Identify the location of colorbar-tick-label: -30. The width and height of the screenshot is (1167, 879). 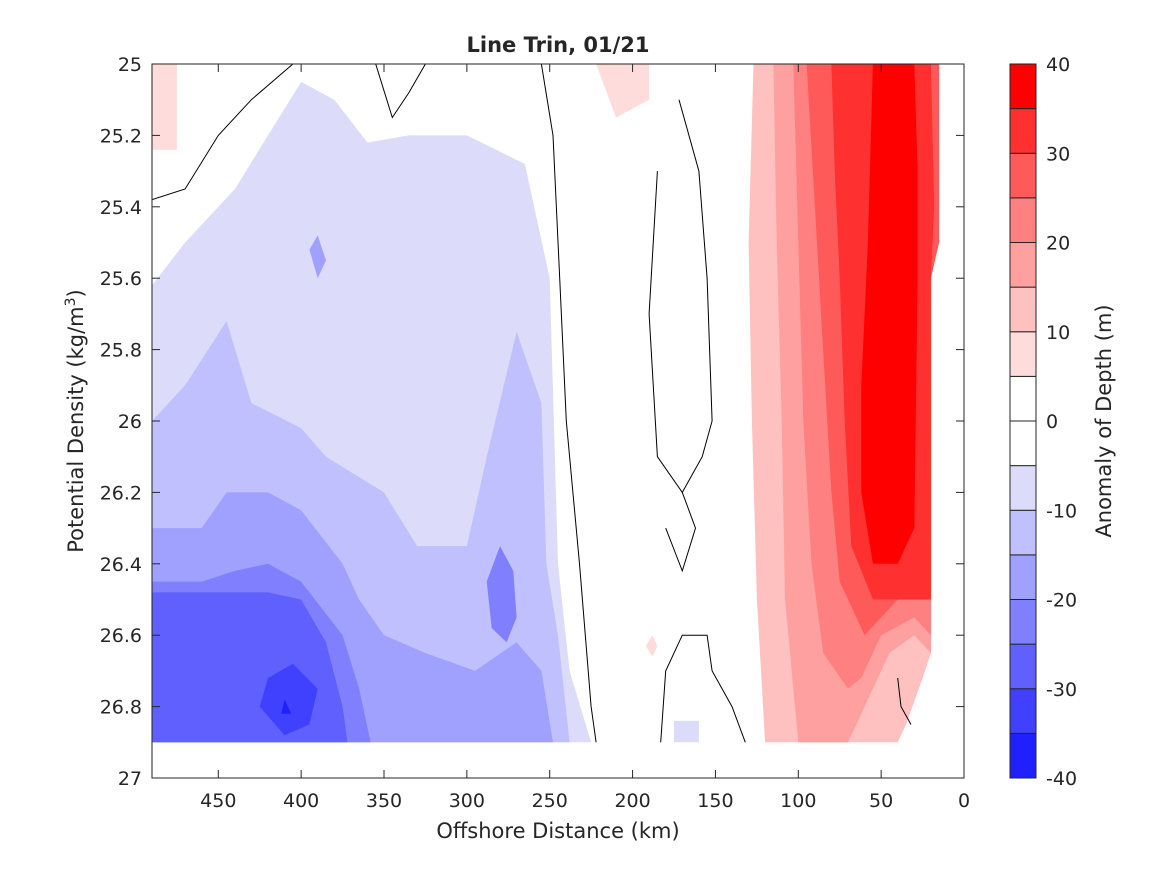
(1061, 690).